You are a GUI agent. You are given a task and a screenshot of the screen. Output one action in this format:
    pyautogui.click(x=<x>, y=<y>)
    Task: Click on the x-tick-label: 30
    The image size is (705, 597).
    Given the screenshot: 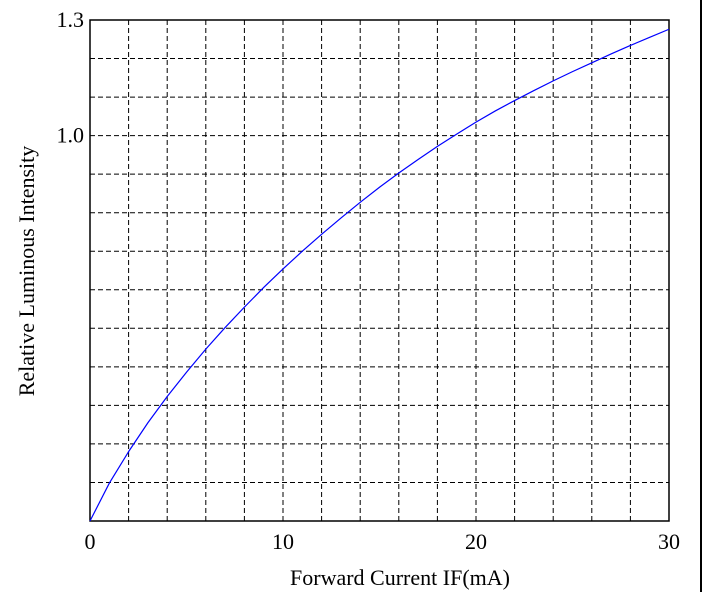 What is the action you would take?
    pyautogui.click(x=669, y=541)
    